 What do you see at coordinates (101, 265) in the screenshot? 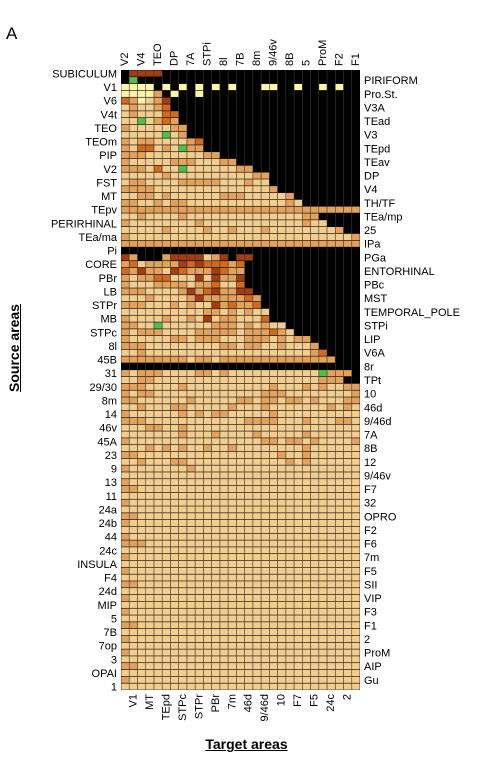
I see `left-row-label: CORE` at bounding box center [101, 265].